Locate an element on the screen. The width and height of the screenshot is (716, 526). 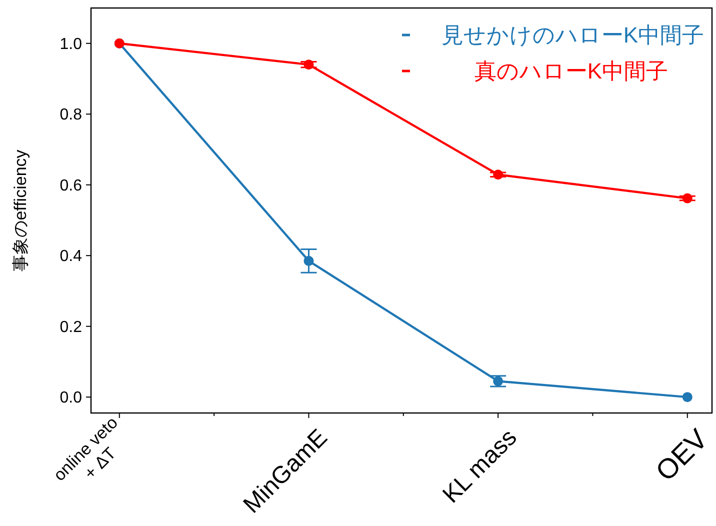
legend-label: 見せかけのハローK中間子 is located at coordinates (572, 35).